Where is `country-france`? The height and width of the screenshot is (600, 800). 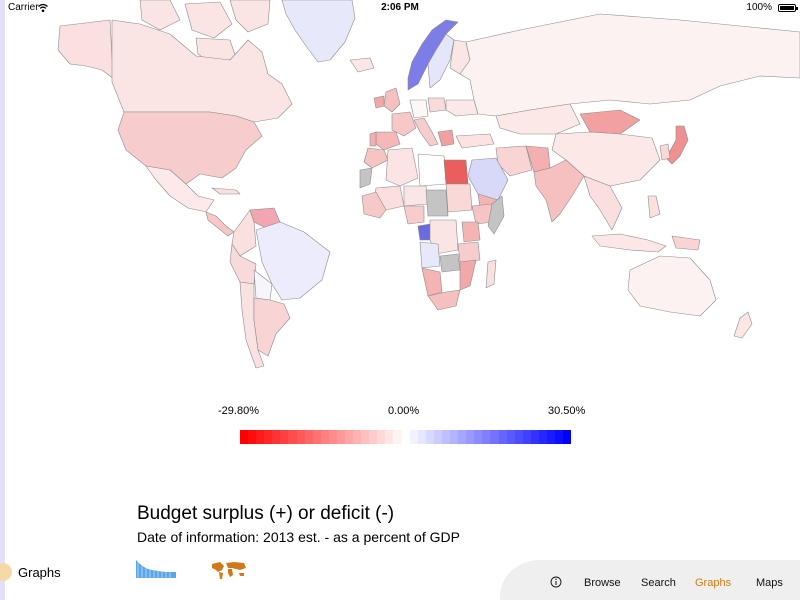 country-france is located at coordinates (404, 124).